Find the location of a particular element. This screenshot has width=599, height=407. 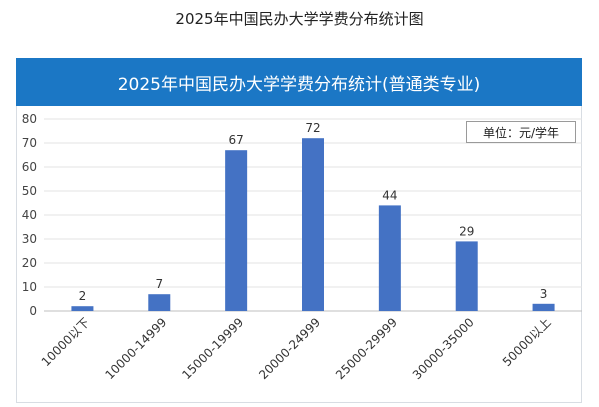

data-label: 2 is located at coordinates (83, 296).